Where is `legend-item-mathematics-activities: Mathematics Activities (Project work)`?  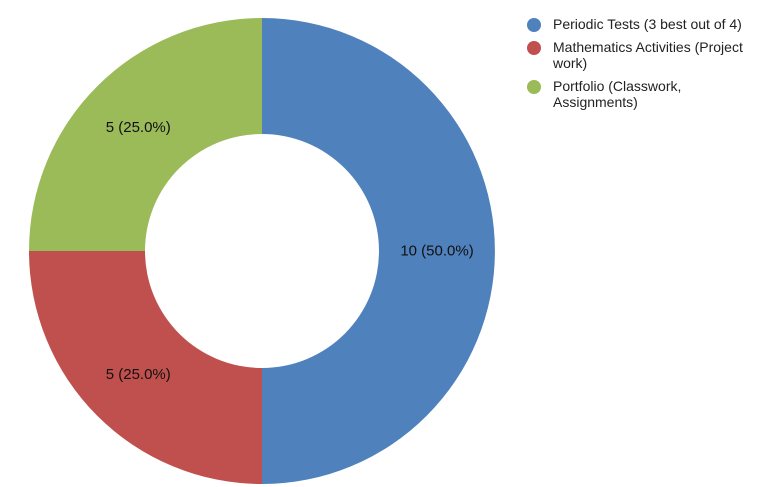
legend-item-mathematics-activities: Mathematics Activities (Project work) is located at coordinates (647, 55).